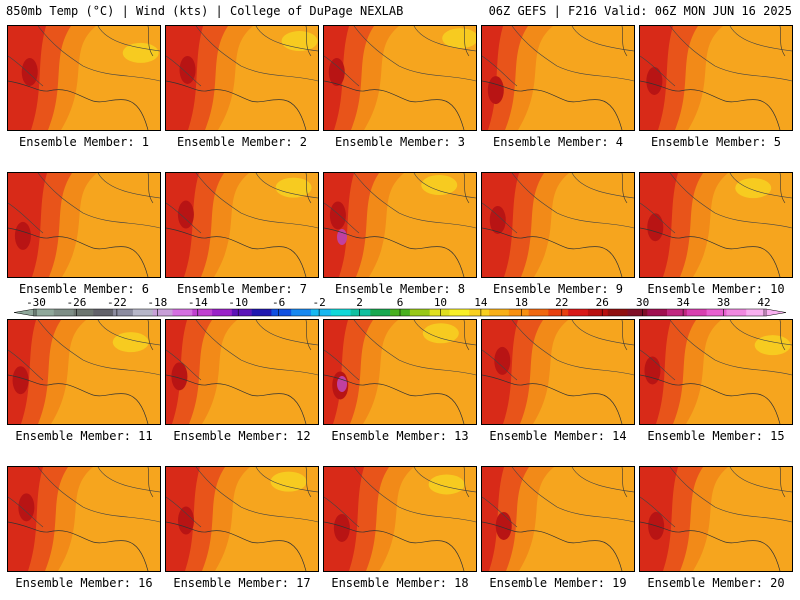 The height and width of the screenshot is (600, 800). Describe the element at coordinates (198, 302) in the screenshot. I see `colorbar-tick-label: -14` at that location.